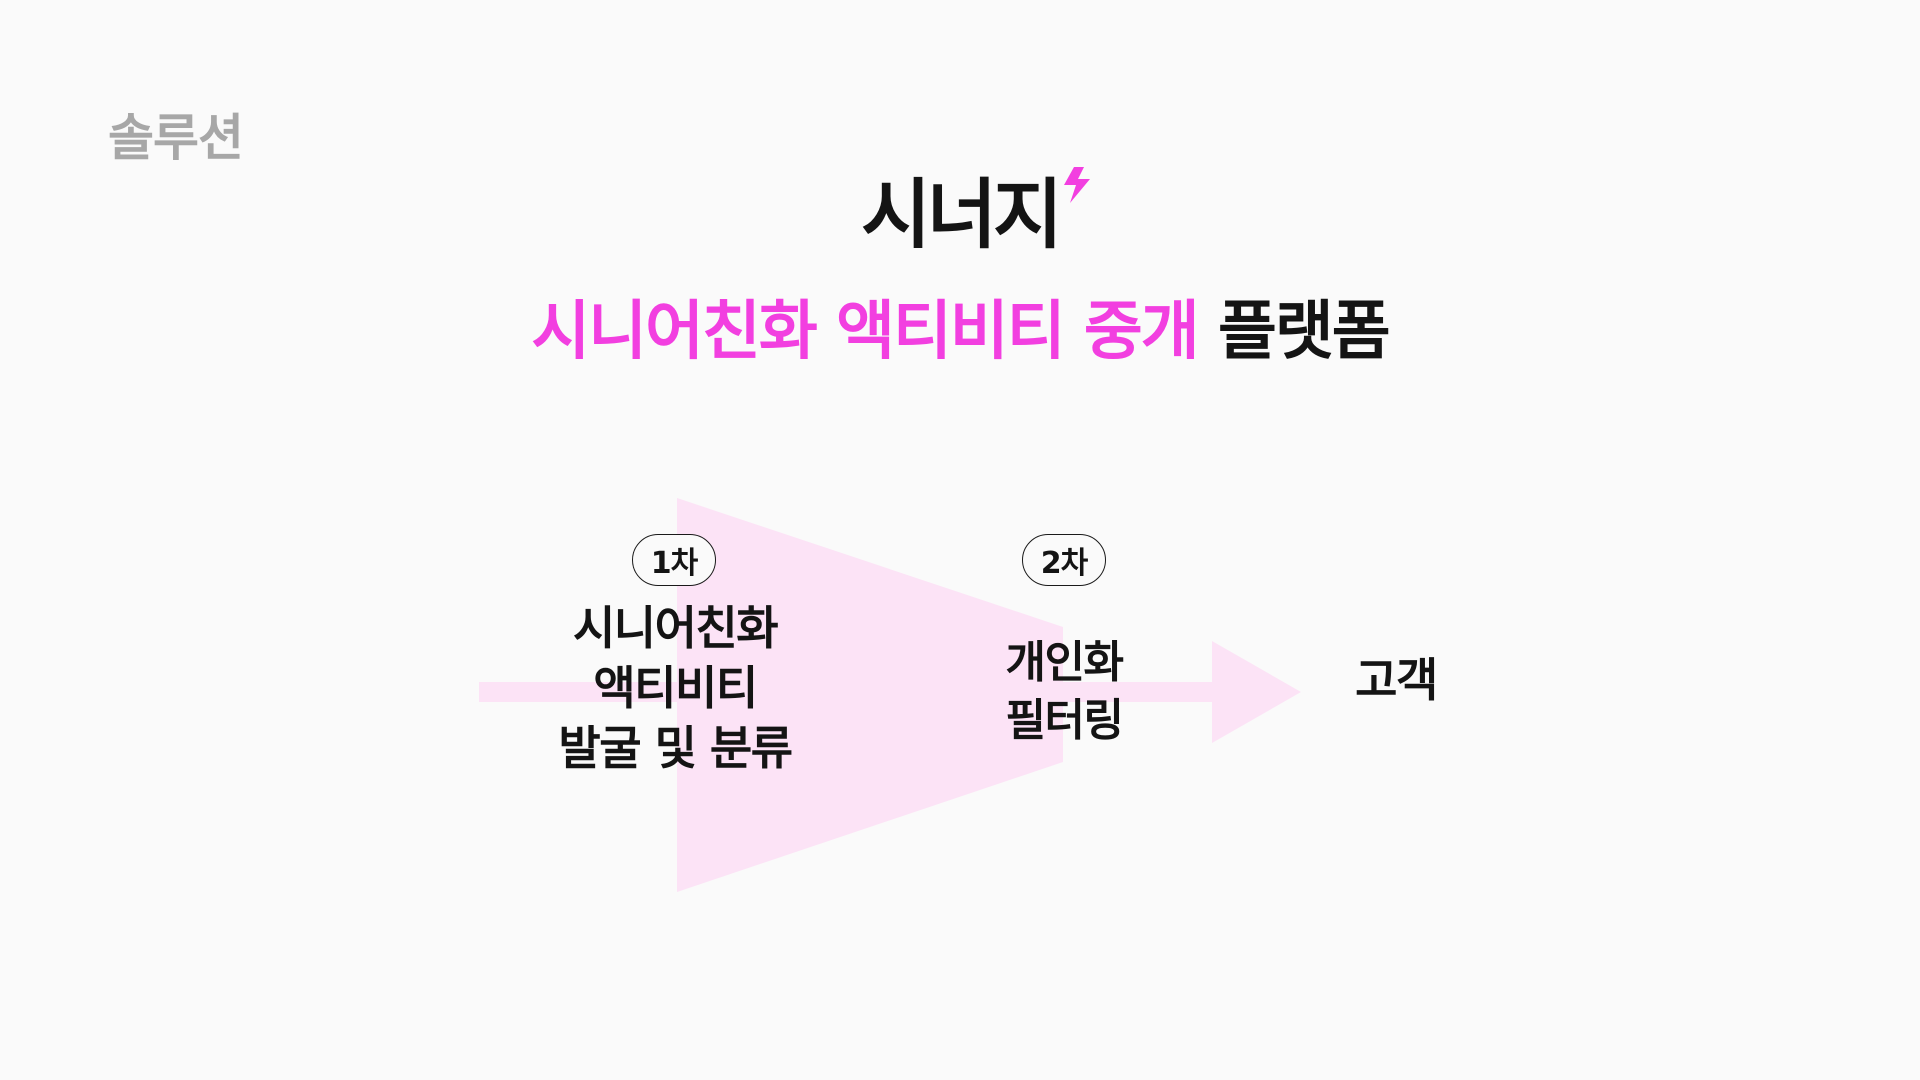 The image size is (1920, 1080). What do you see at coordinates (176, 138) in the screenshot?
I see `section-label: 솔루션` at bounding box center [176, 138].